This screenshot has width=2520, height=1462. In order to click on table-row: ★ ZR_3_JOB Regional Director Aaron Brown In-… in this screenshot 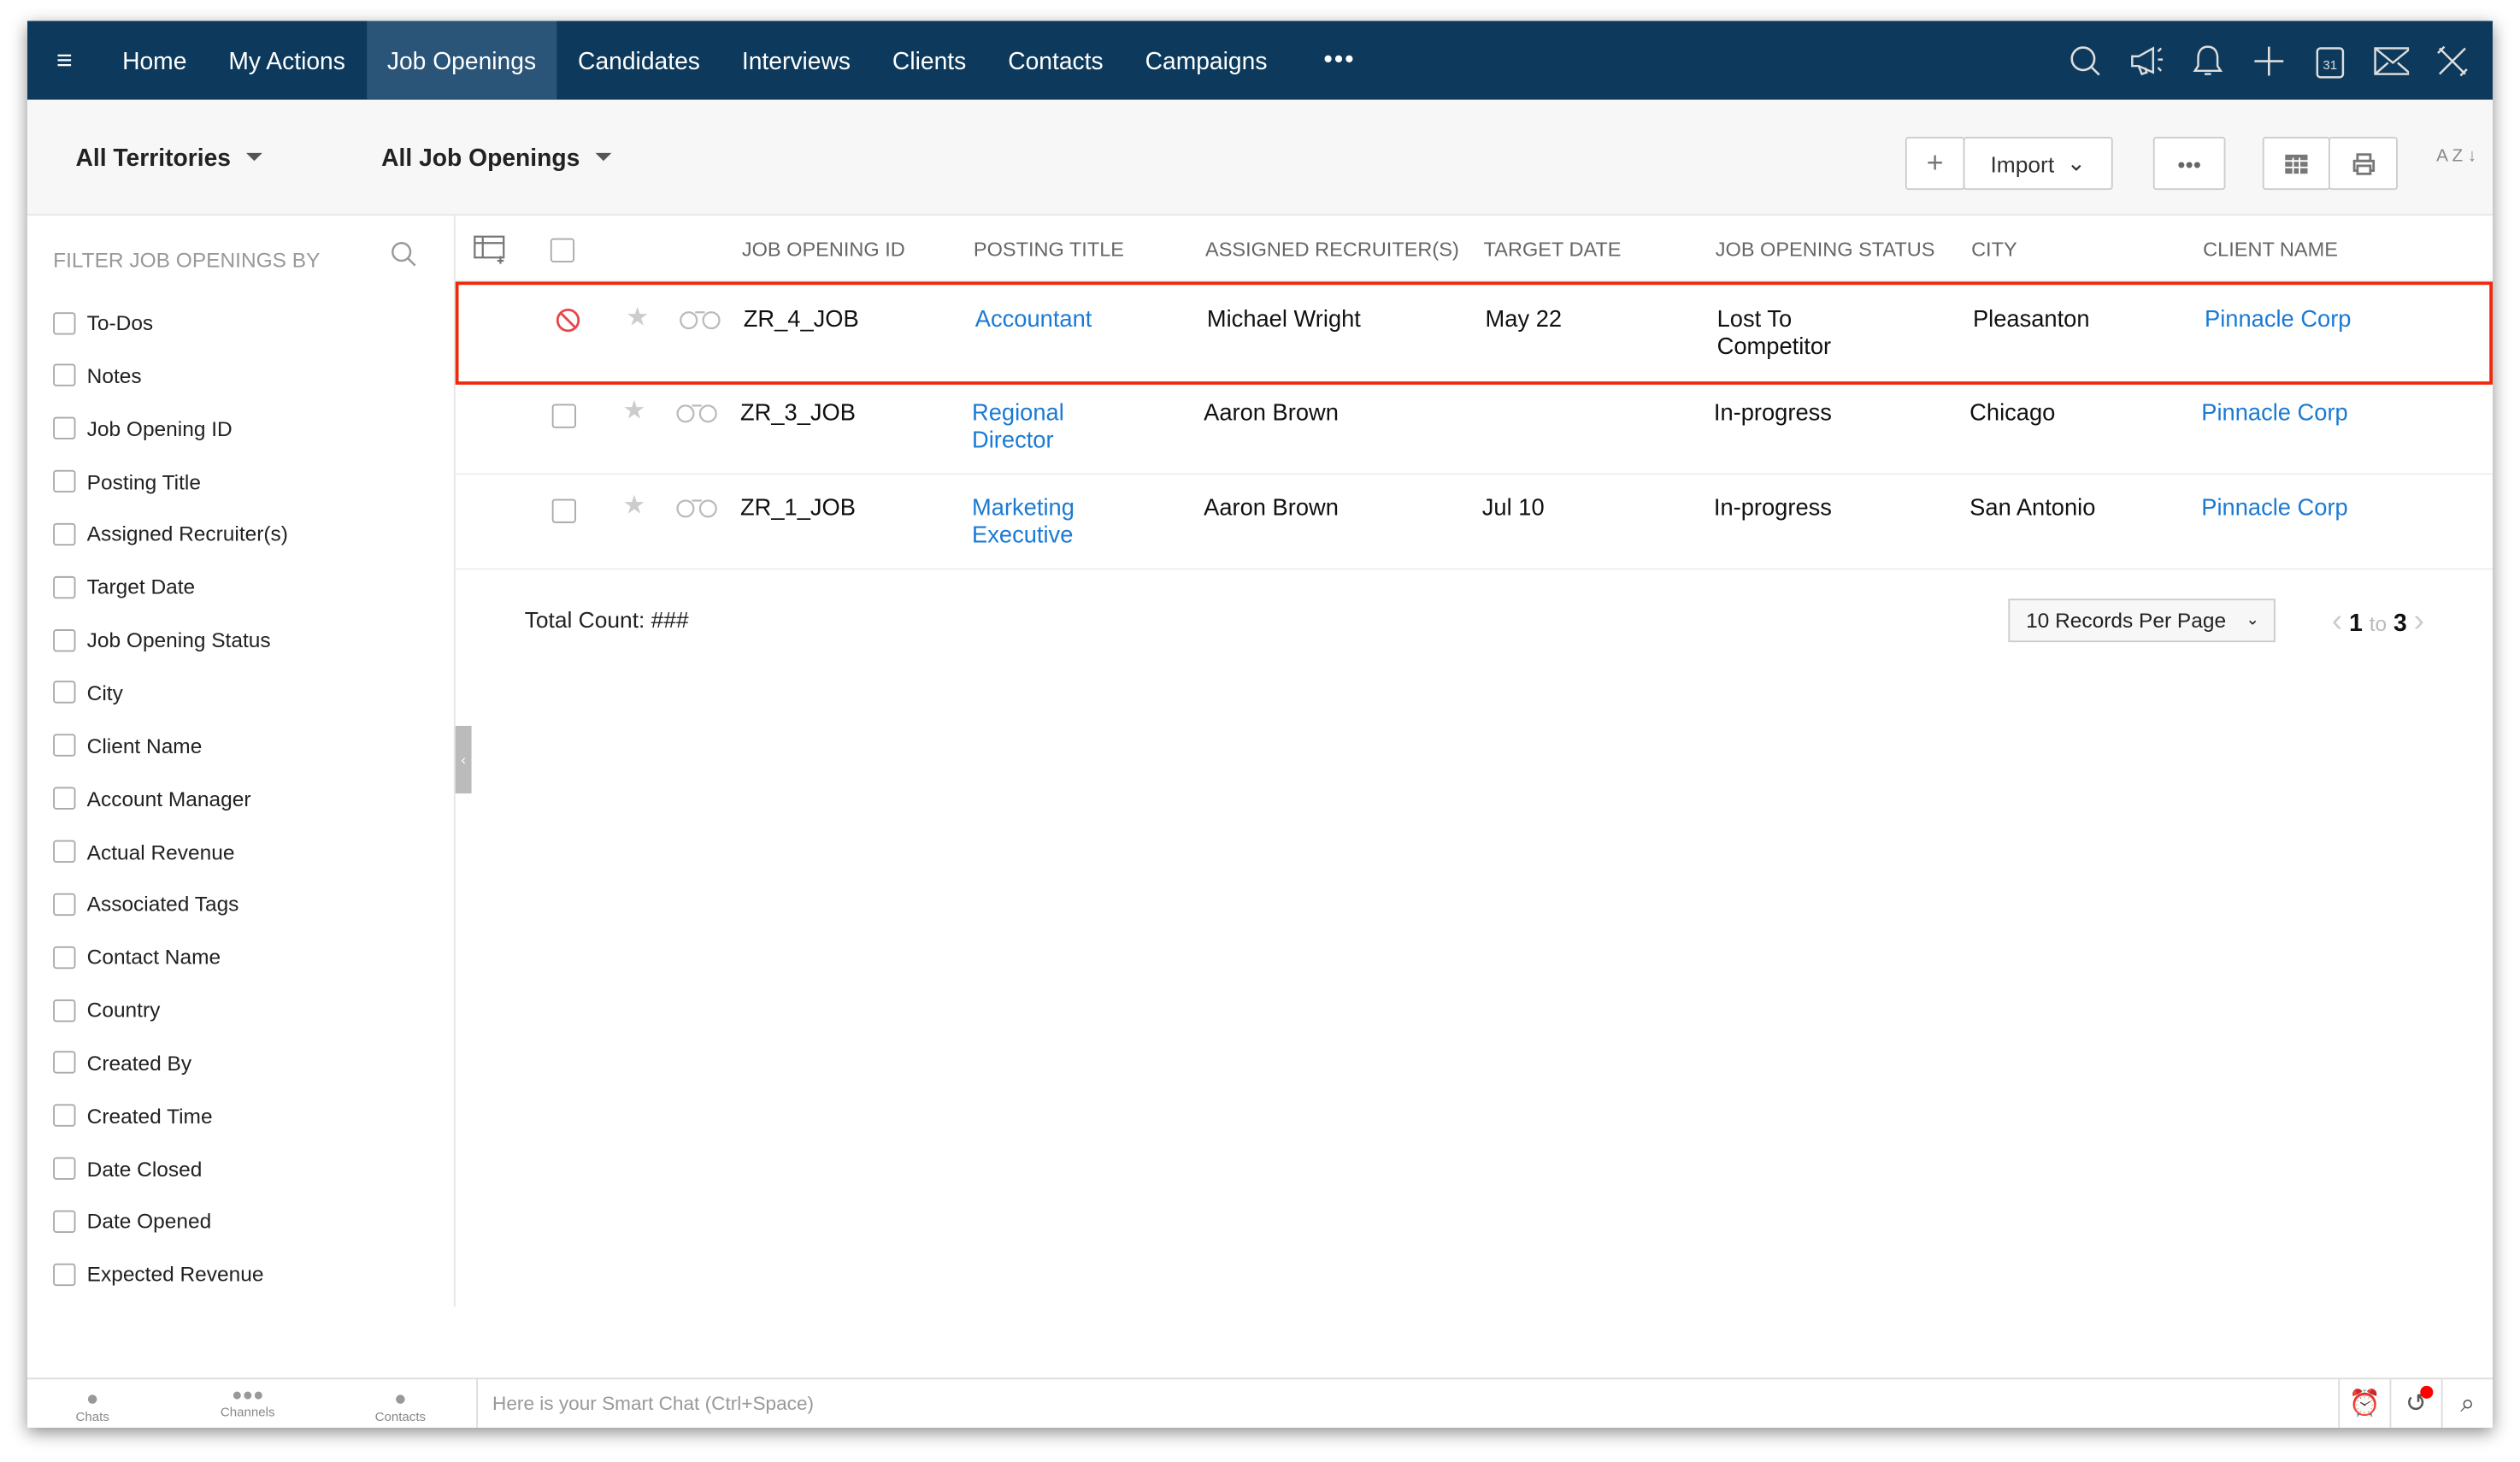, I will do `click(1474, 426)`.